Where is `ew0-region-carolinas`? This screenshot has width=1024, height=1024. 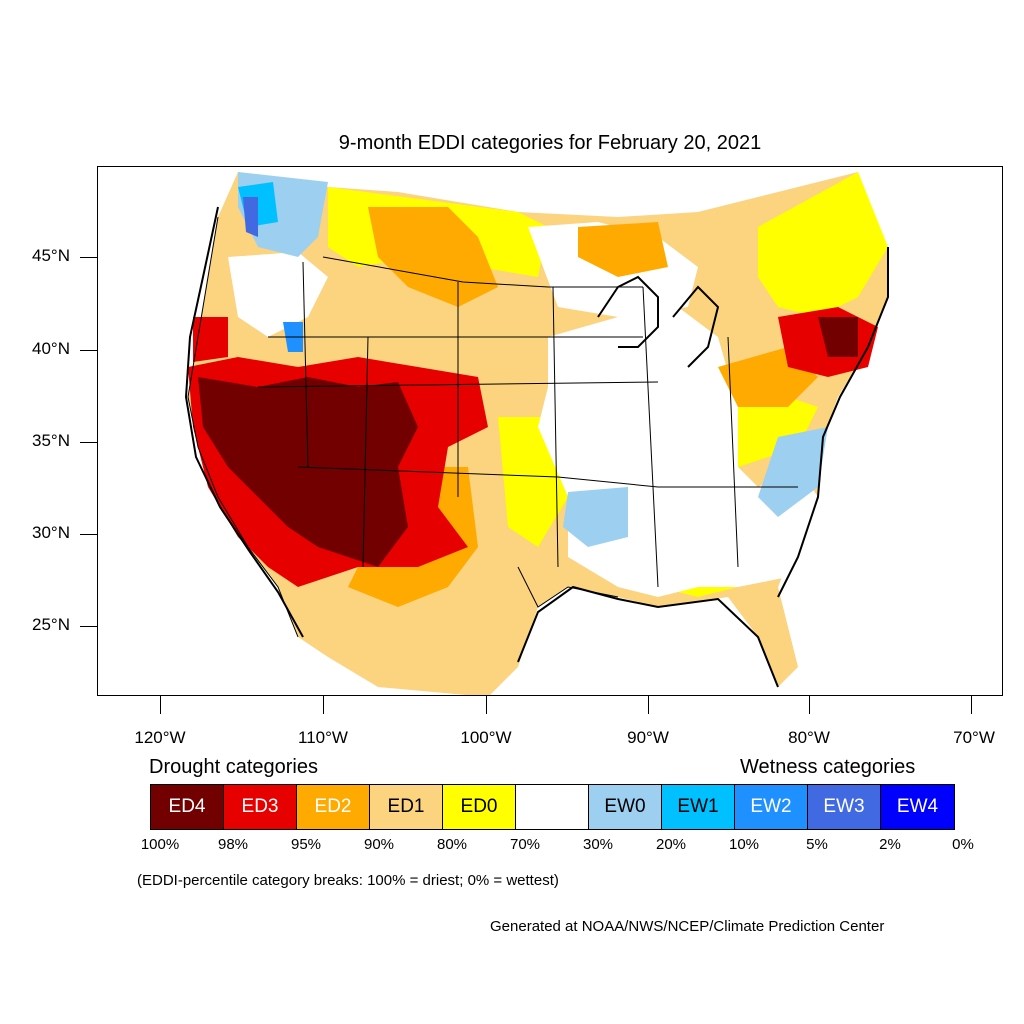
ew0-region-carolinas is located at coordinates (793, 472).